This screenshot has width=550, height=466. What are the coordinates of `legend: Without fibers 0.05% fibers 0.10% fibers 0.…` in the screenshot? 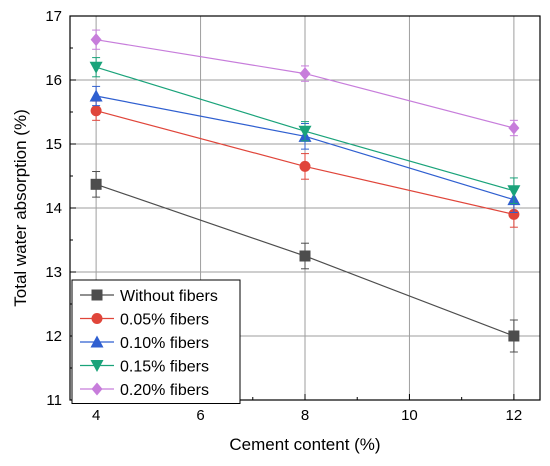 It's located at (156, 341).